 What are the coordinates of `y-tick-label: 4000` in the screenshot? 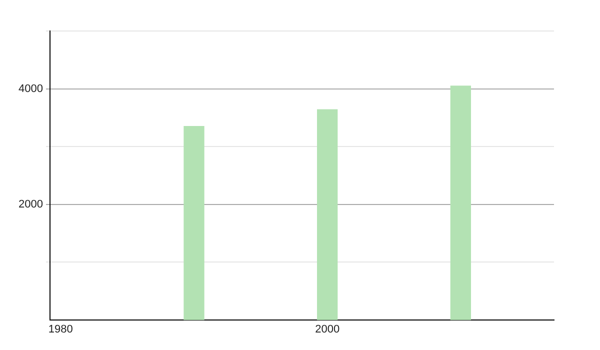 It's located at (30, 88).